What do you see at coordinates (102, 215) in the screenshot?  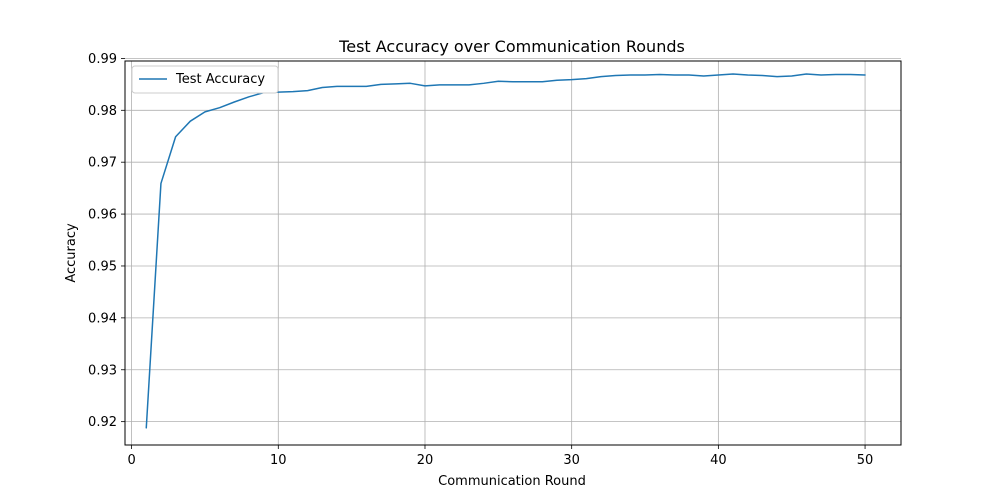 I see `y-tick-label: 0.96` at bounding box center [102, 215].